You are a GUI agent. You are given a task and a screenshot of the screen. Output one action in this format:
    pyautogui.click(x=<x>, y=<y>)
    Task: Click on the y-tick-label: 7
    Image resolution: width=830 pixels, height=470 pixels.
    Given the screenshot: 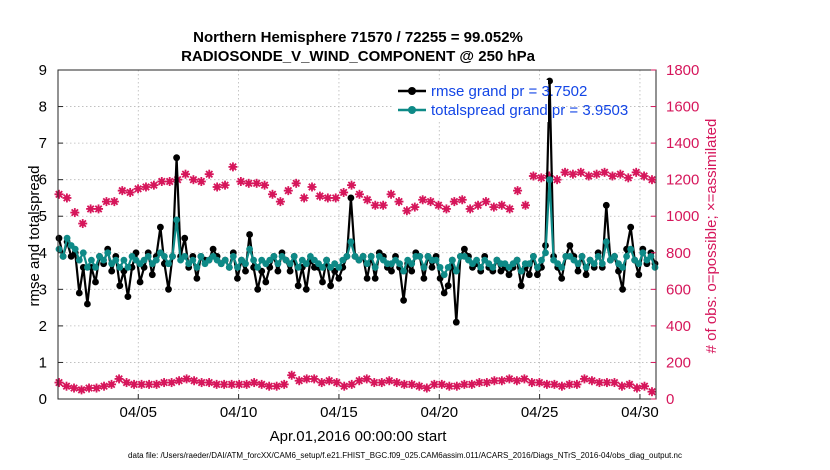 What is the action you would take?
    pyautogui.click(x=43, y=143)
    